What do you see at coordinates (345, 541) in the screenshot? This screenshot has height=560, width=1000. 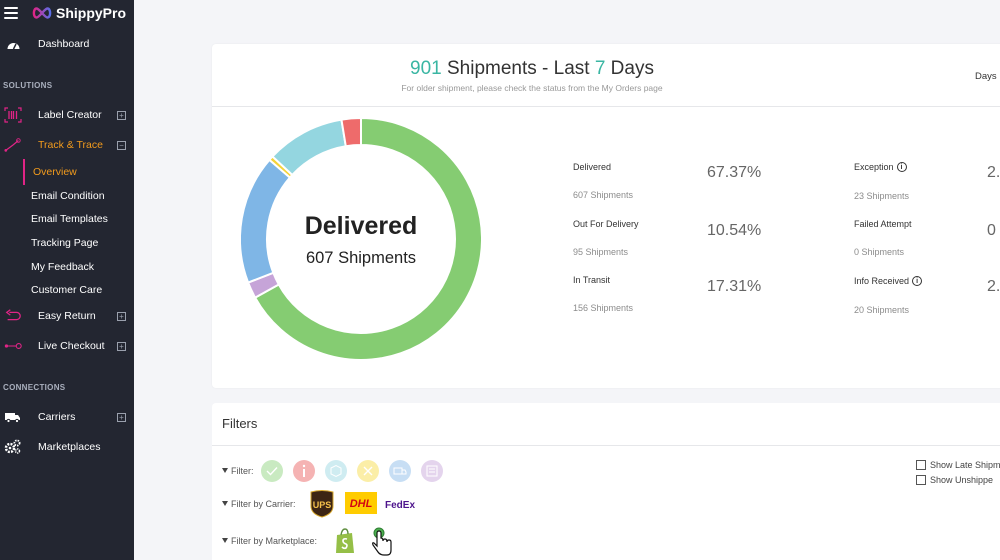 I see `shopify-marketplace-filter` at bounding box center [345, 541].